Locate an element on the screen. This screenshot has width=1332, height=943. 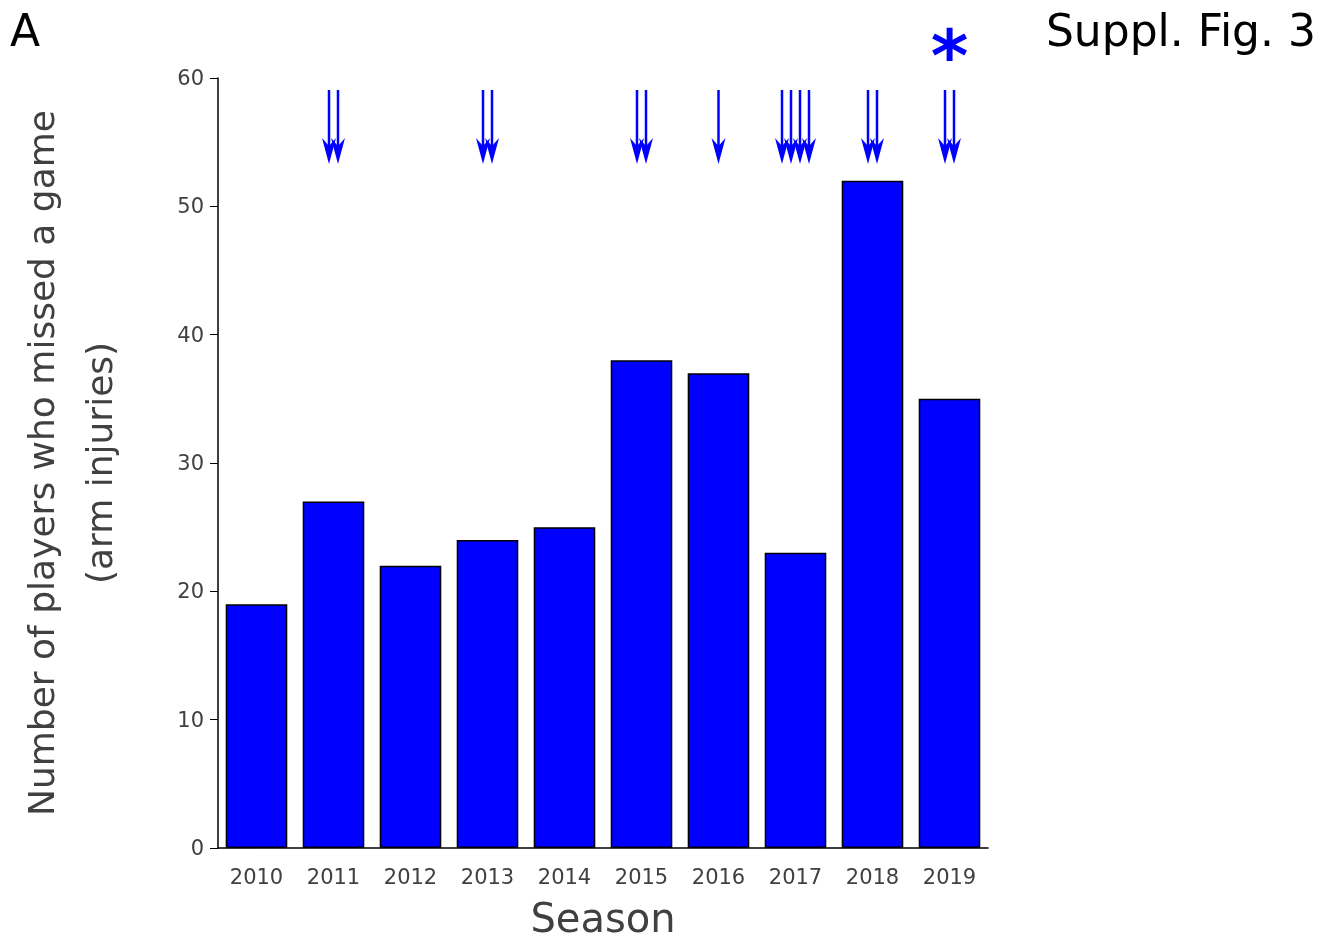
x-tick-label: 2013 is located at coordinates (487, 876).